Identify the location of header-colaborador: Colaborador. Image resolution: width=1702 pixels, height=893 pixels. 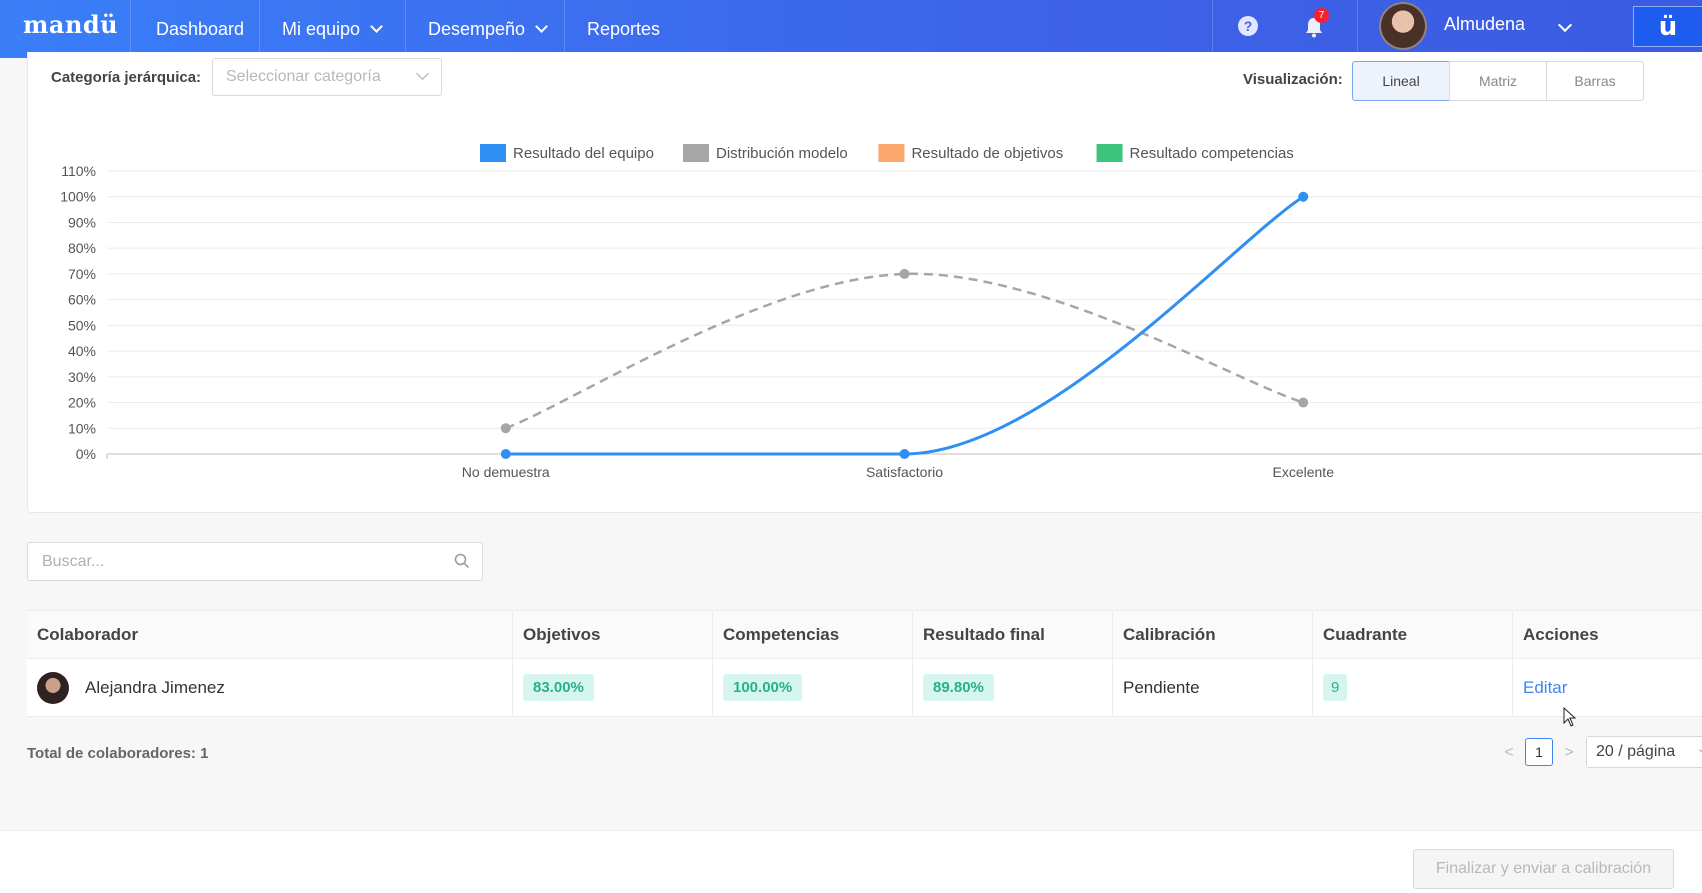
(270, 634).